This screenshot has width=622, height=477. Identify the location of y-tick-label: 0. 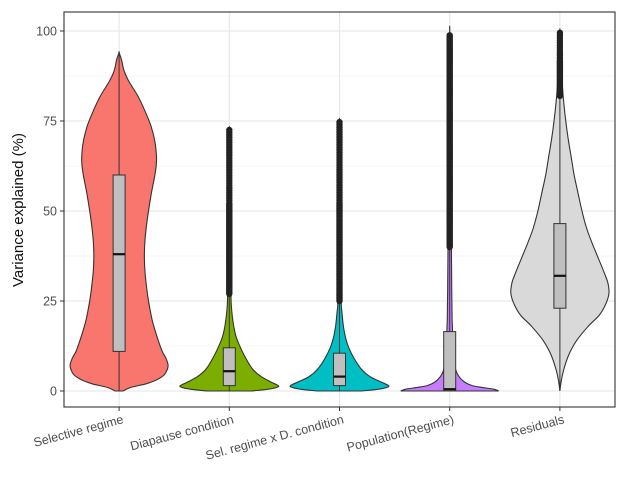
(53, 392).